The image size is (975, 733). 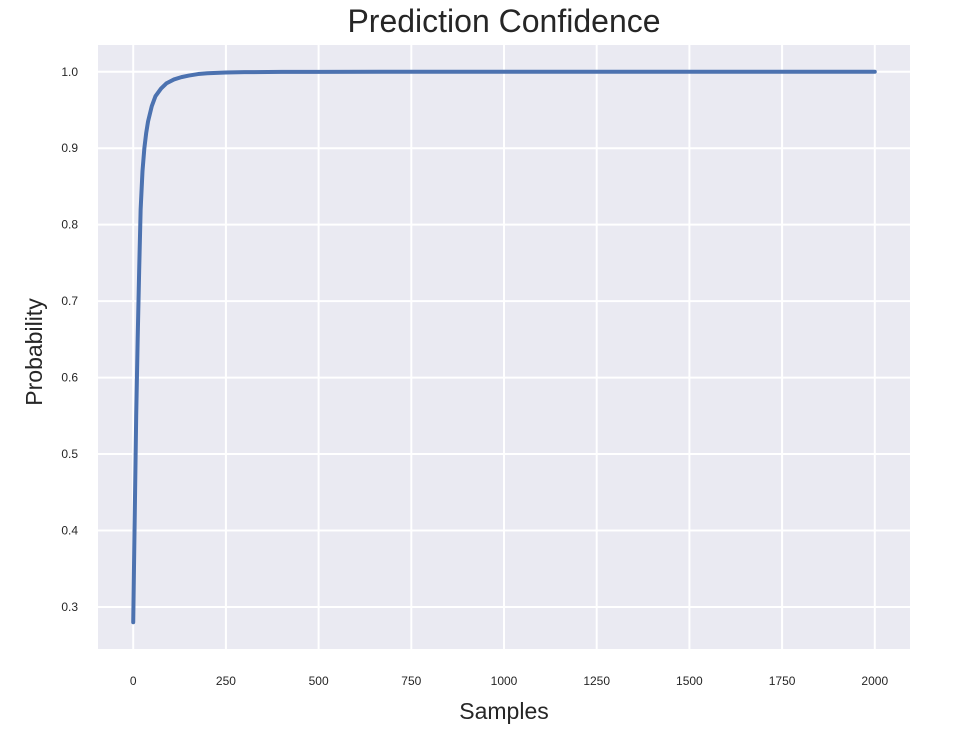 I want to click on y-tick-label: 0.8, so click(x=69, y=225).